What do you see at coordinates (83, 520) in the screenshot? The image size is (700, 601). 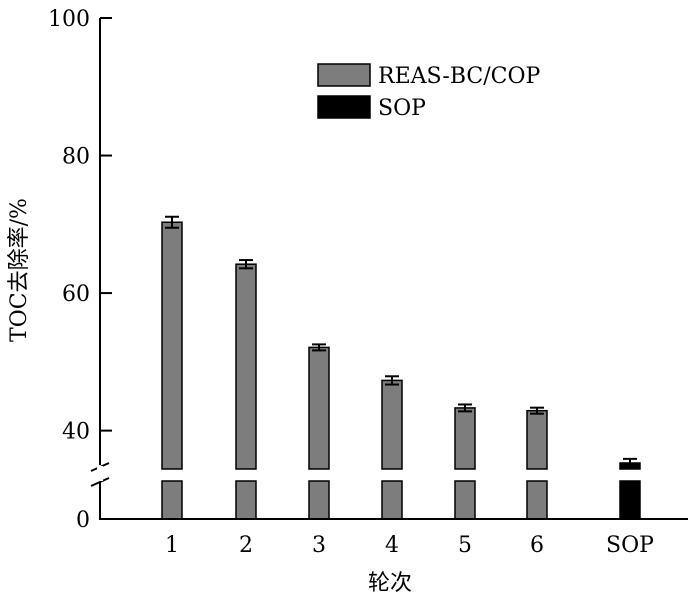 I see `y-tick-label: 0` at bounding box center [83, 520].